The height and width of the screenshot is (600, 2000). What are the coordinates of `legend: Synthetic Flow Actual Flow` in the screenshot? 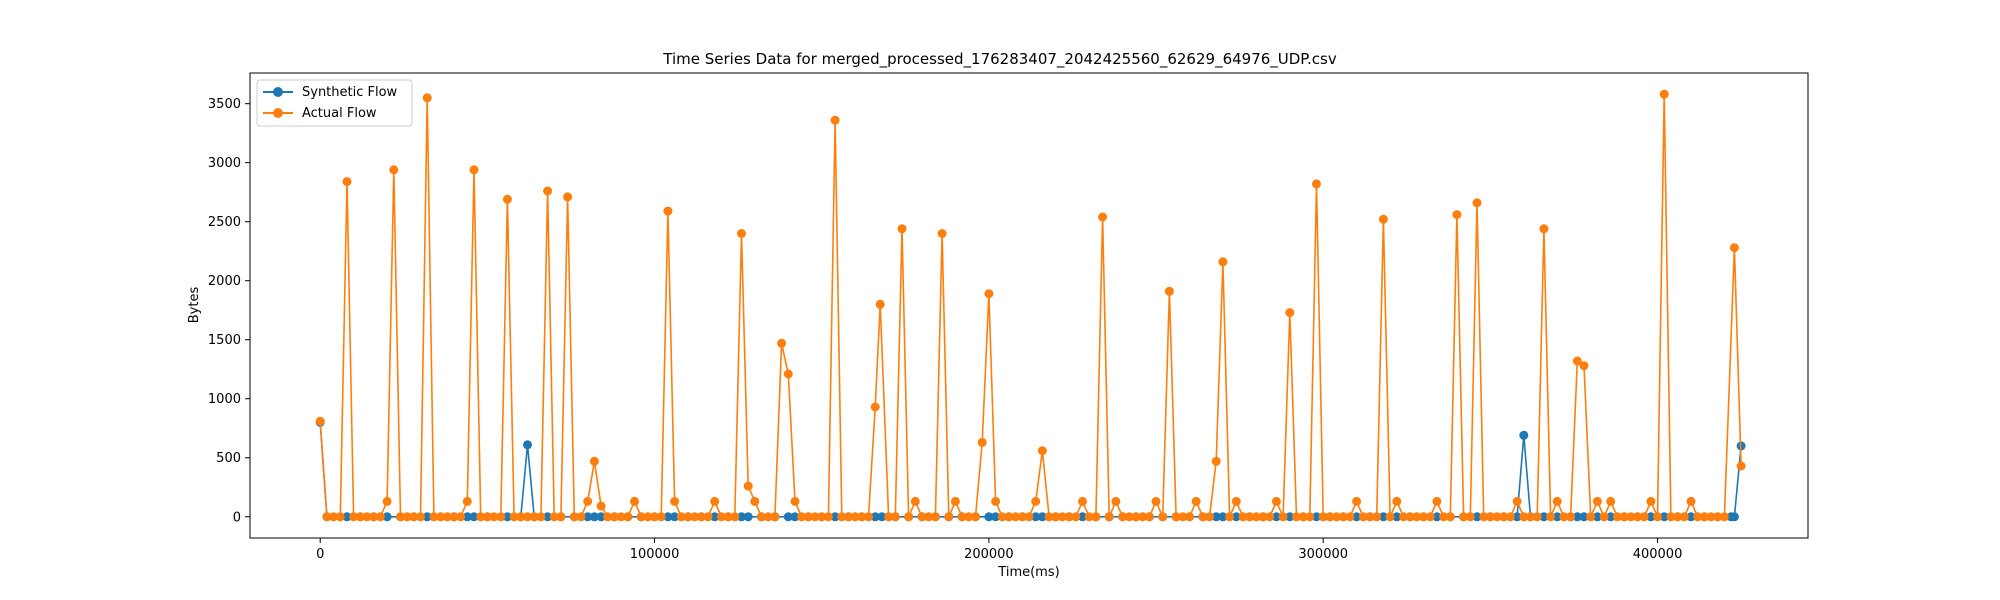 It's located at (334, 103).